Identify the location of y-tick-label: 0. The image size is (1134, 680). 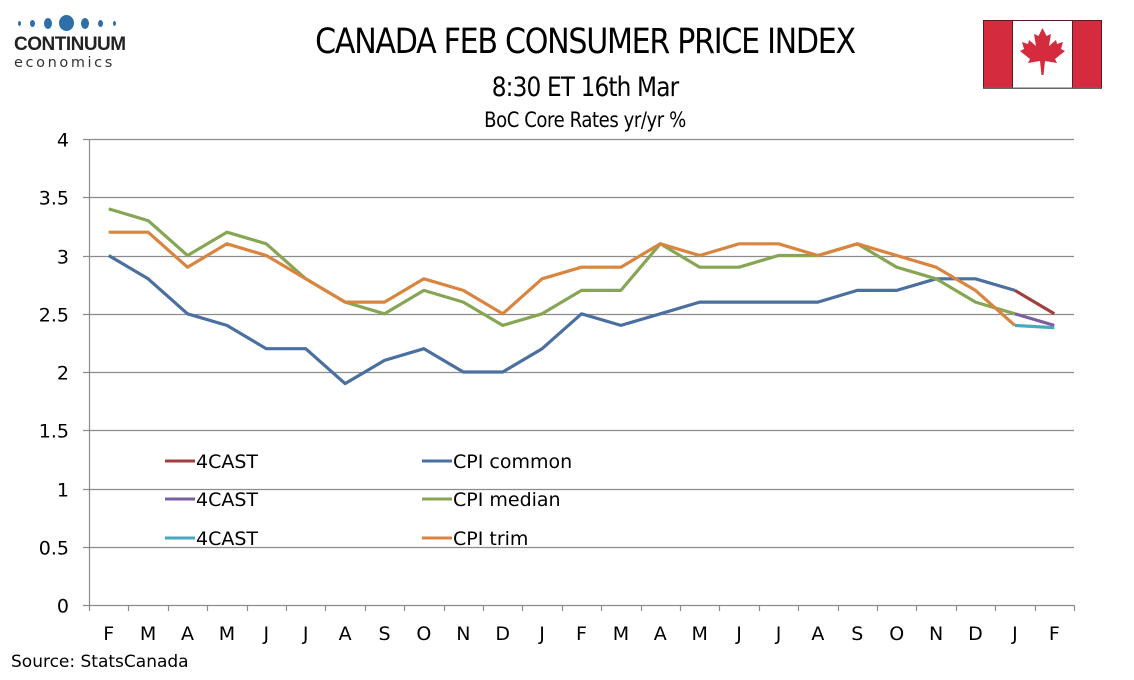
(63, 607).